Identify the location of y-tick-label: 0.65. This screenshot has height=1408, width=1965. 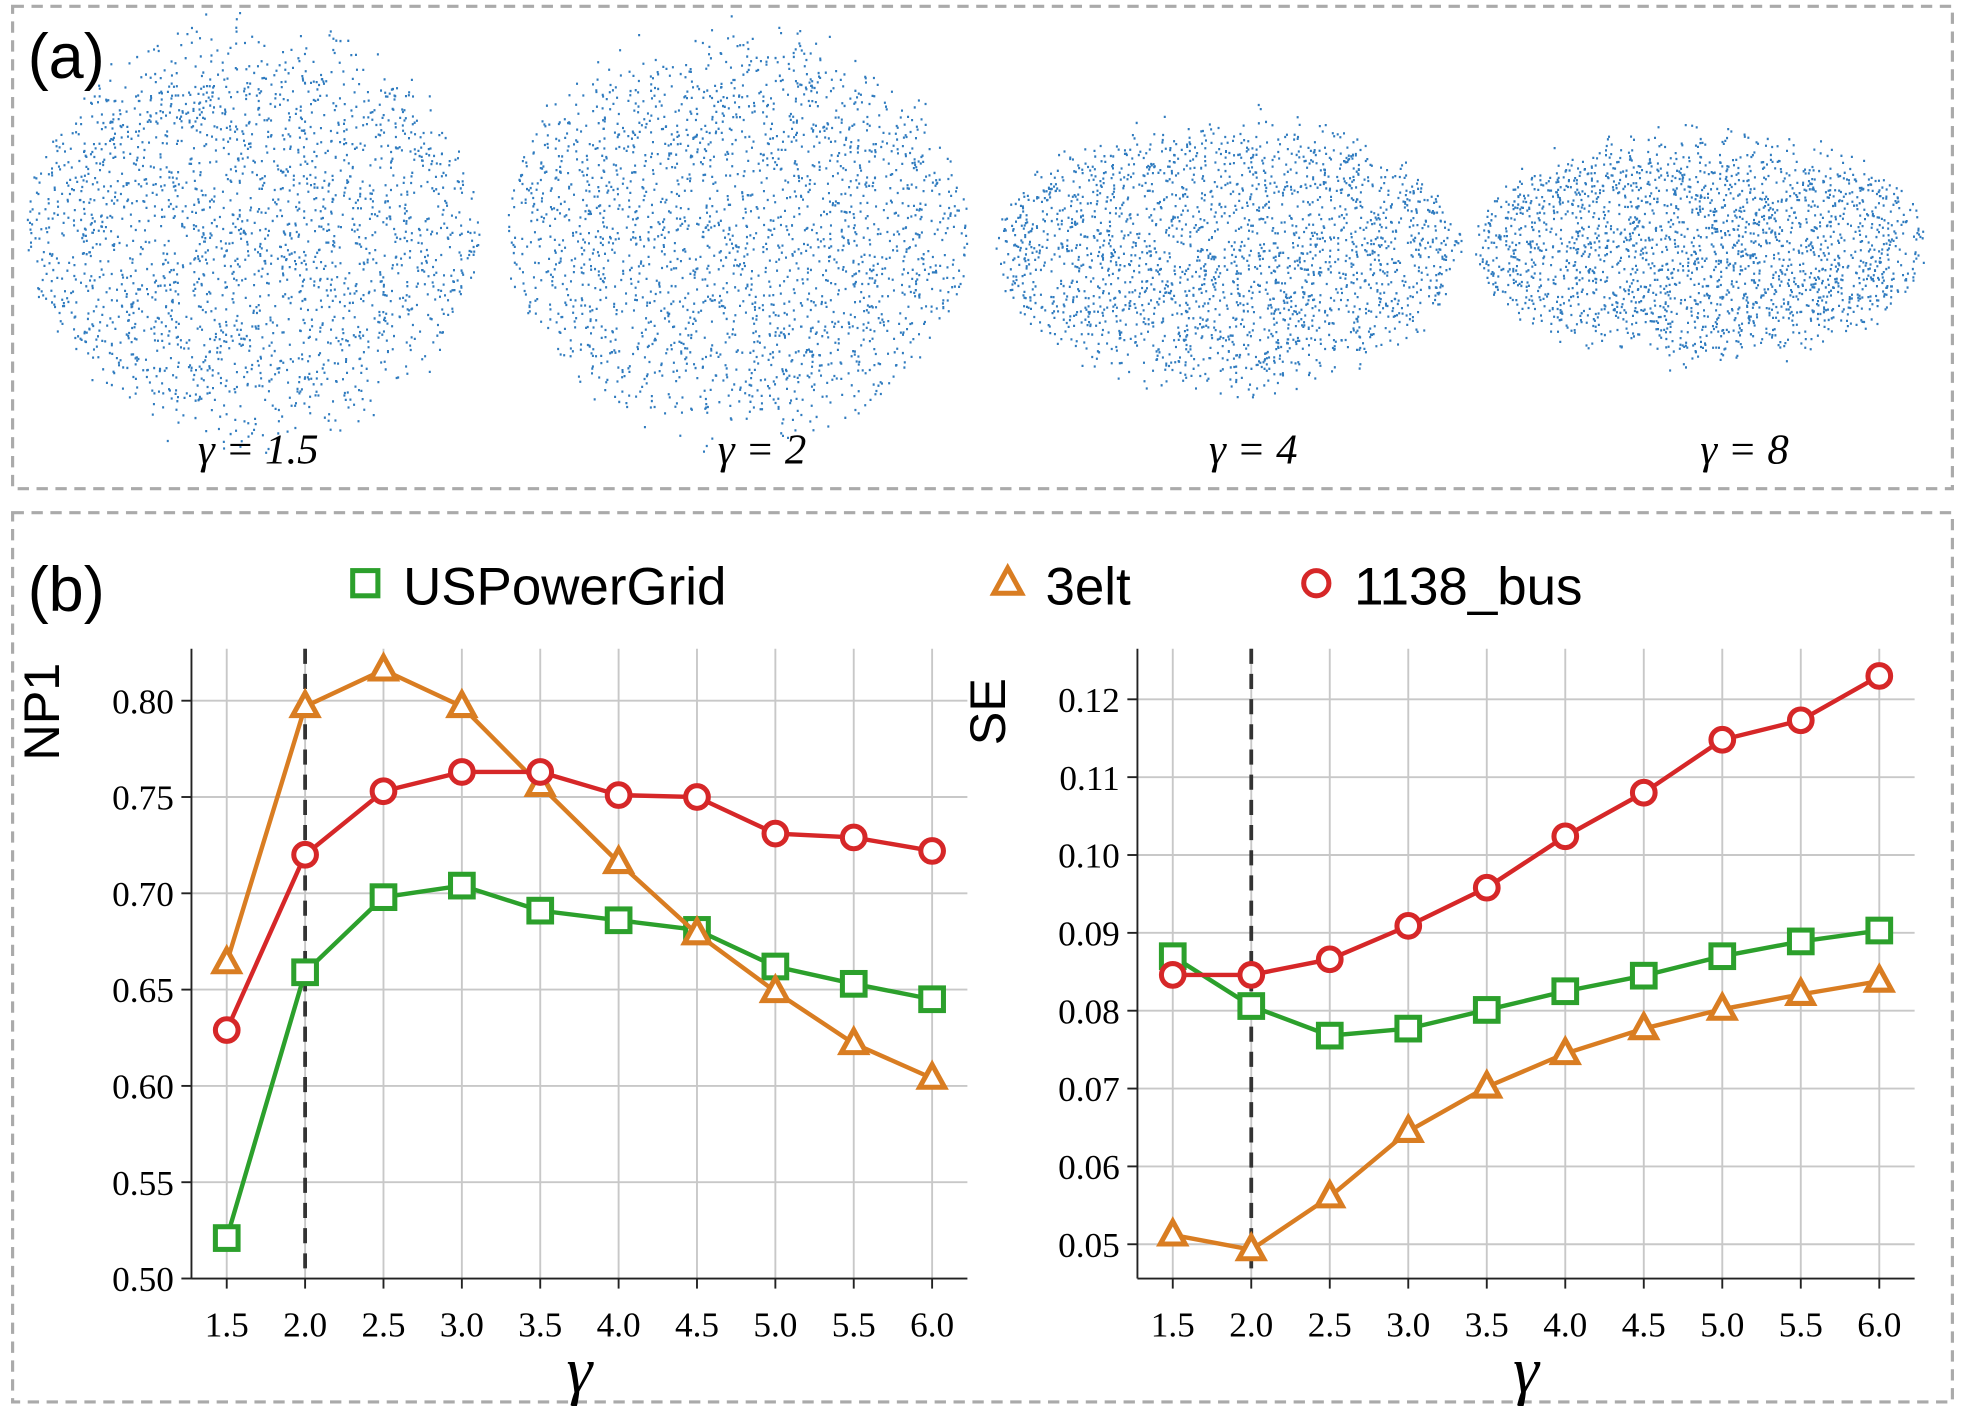
(143, 990).